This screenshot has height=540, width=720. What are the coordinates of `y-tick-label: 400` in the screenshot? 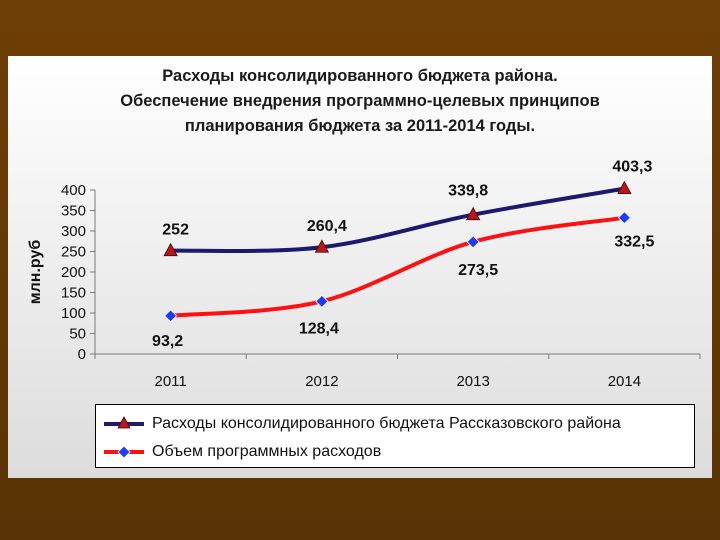 It's located at (73, 190).